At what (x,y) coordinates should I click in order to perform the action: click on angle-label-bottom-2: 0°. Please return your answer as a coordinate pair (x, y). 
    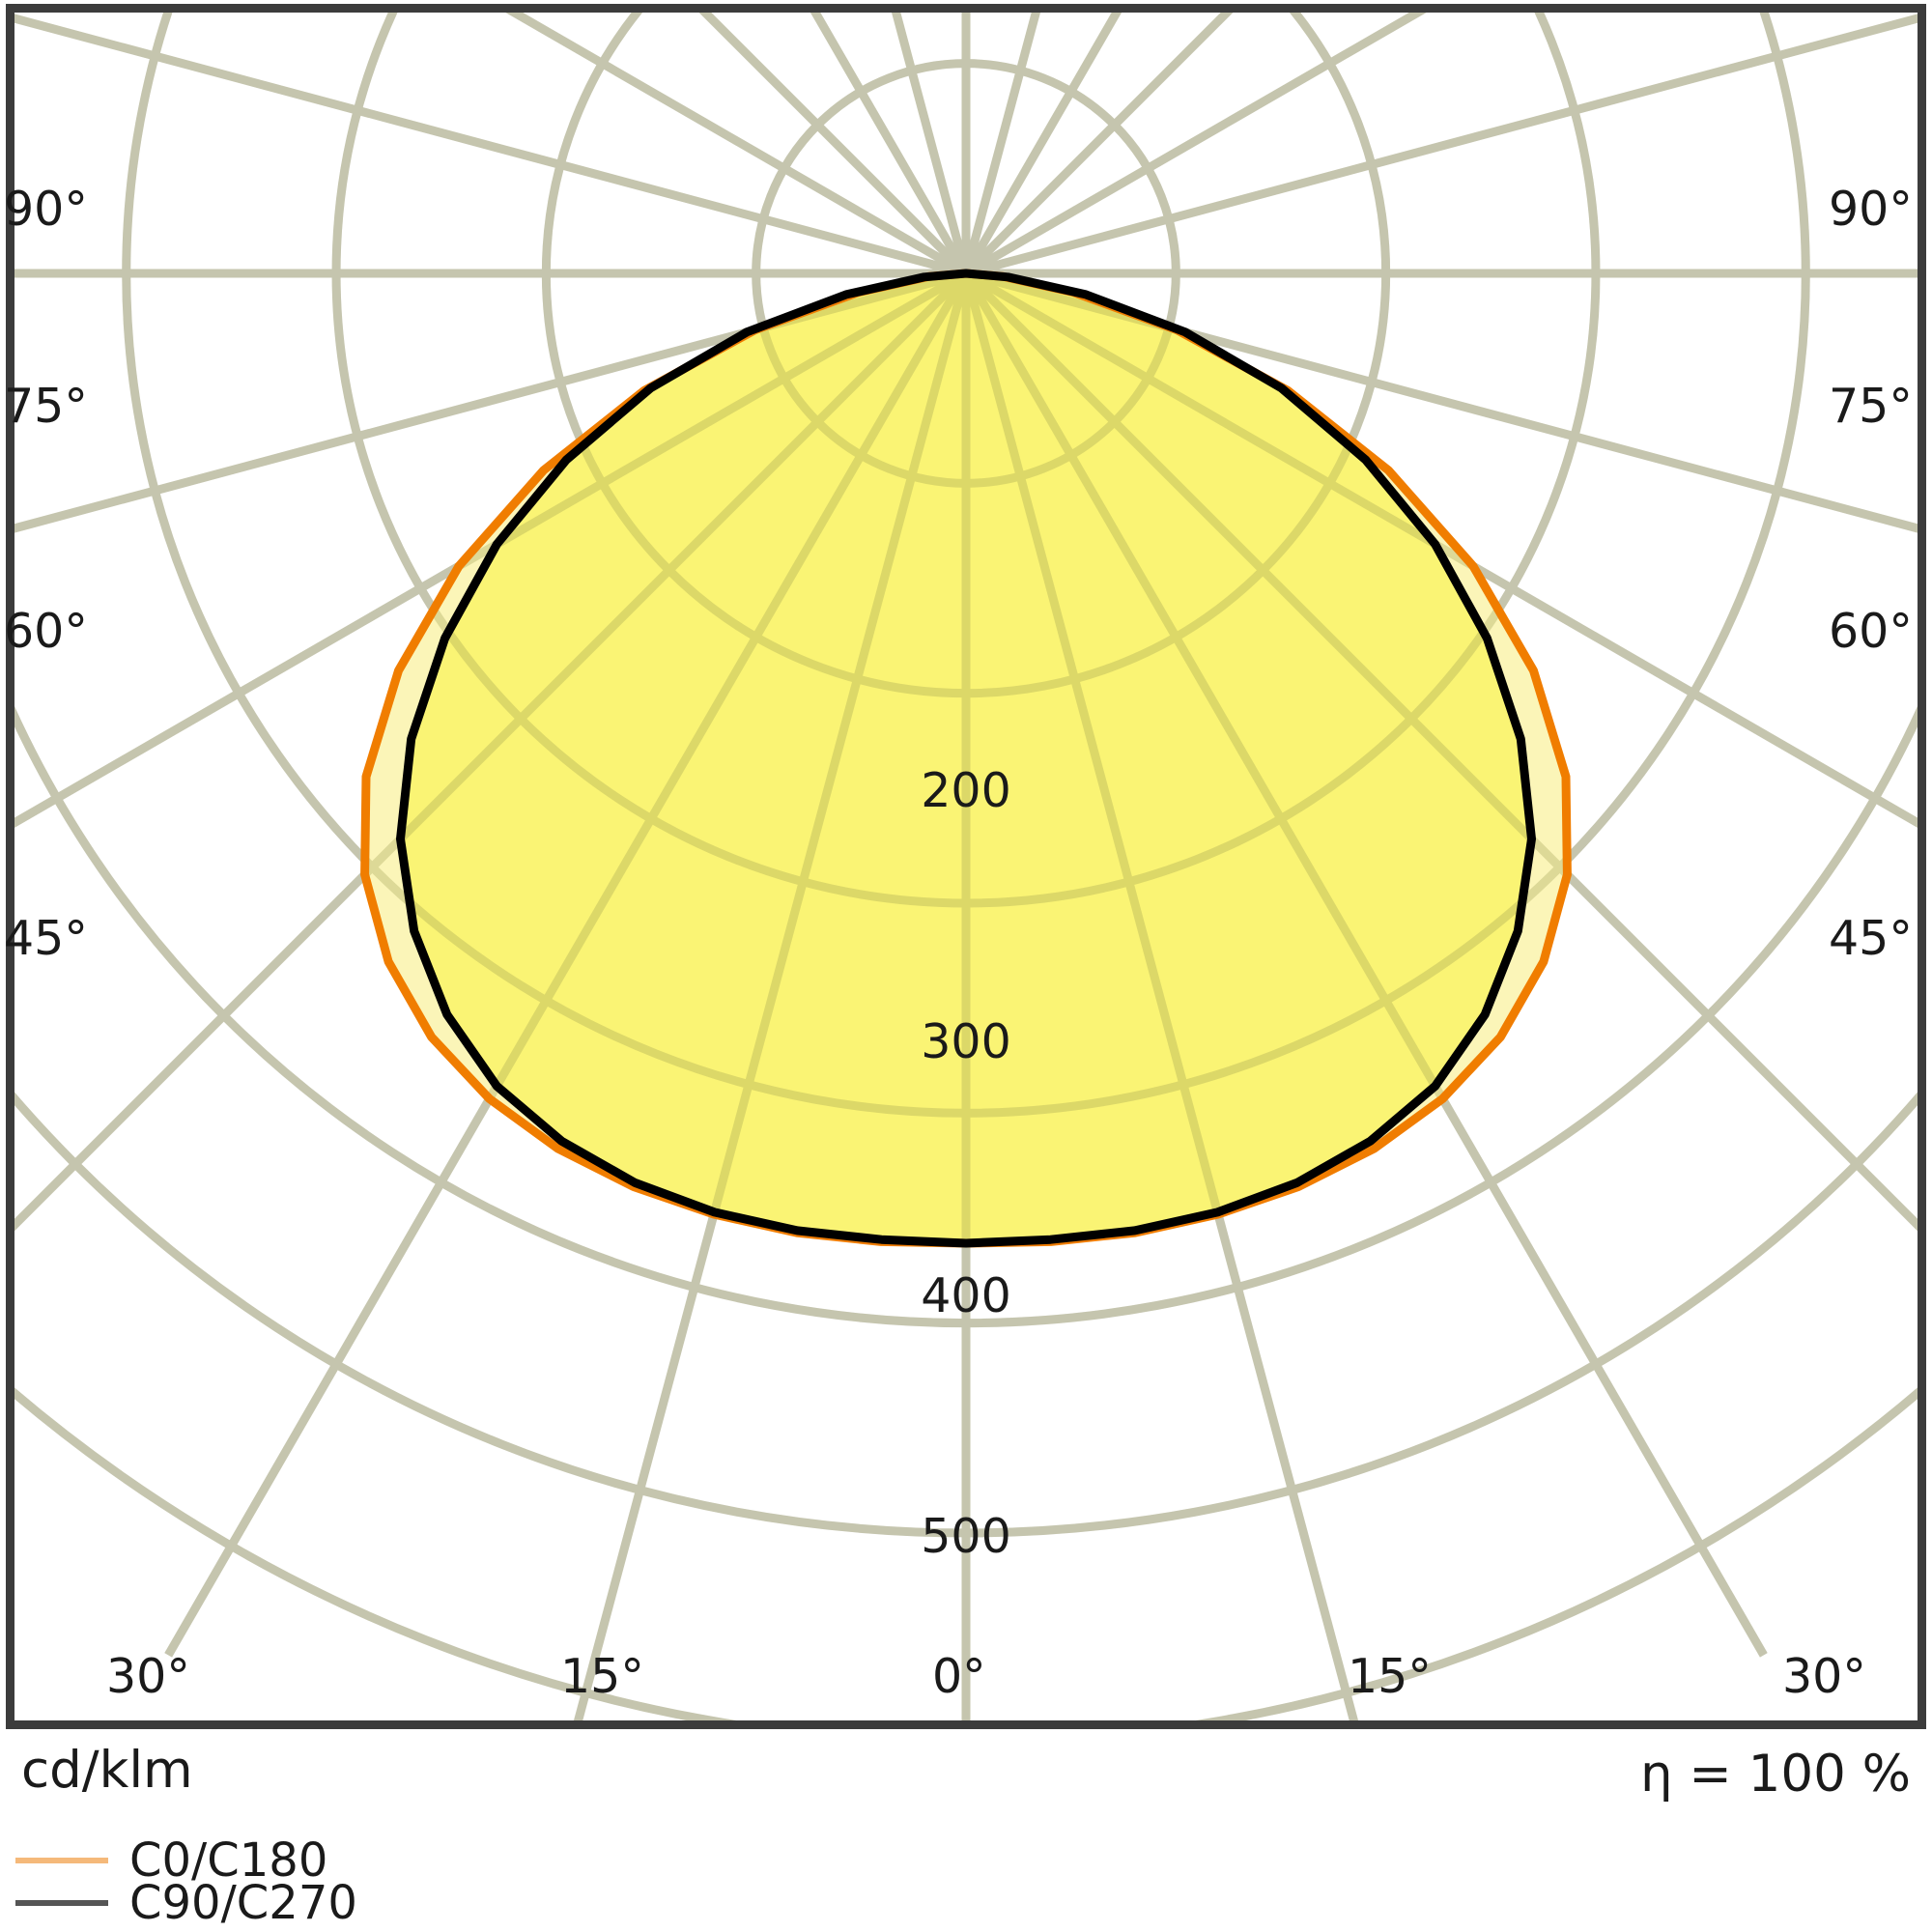
    Looking at the image, I should click on (959, 1676).